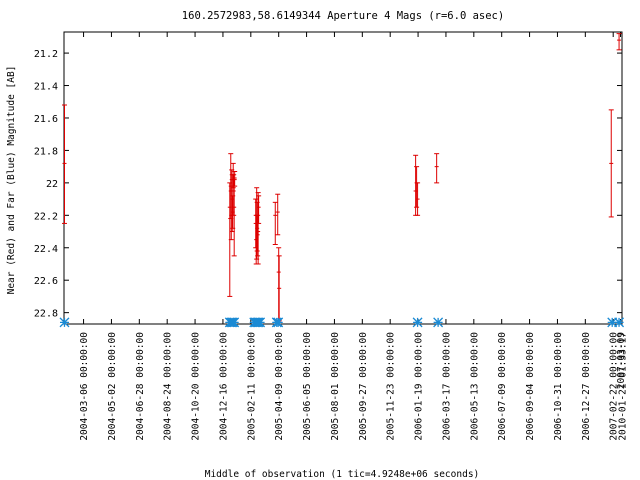 The width and height of the screenshot is (640, 480). Describe the element at coordinates (335, 386) in the screenshot. I see `x-tick-label: 2005-08-01 00:00:00` at that location.